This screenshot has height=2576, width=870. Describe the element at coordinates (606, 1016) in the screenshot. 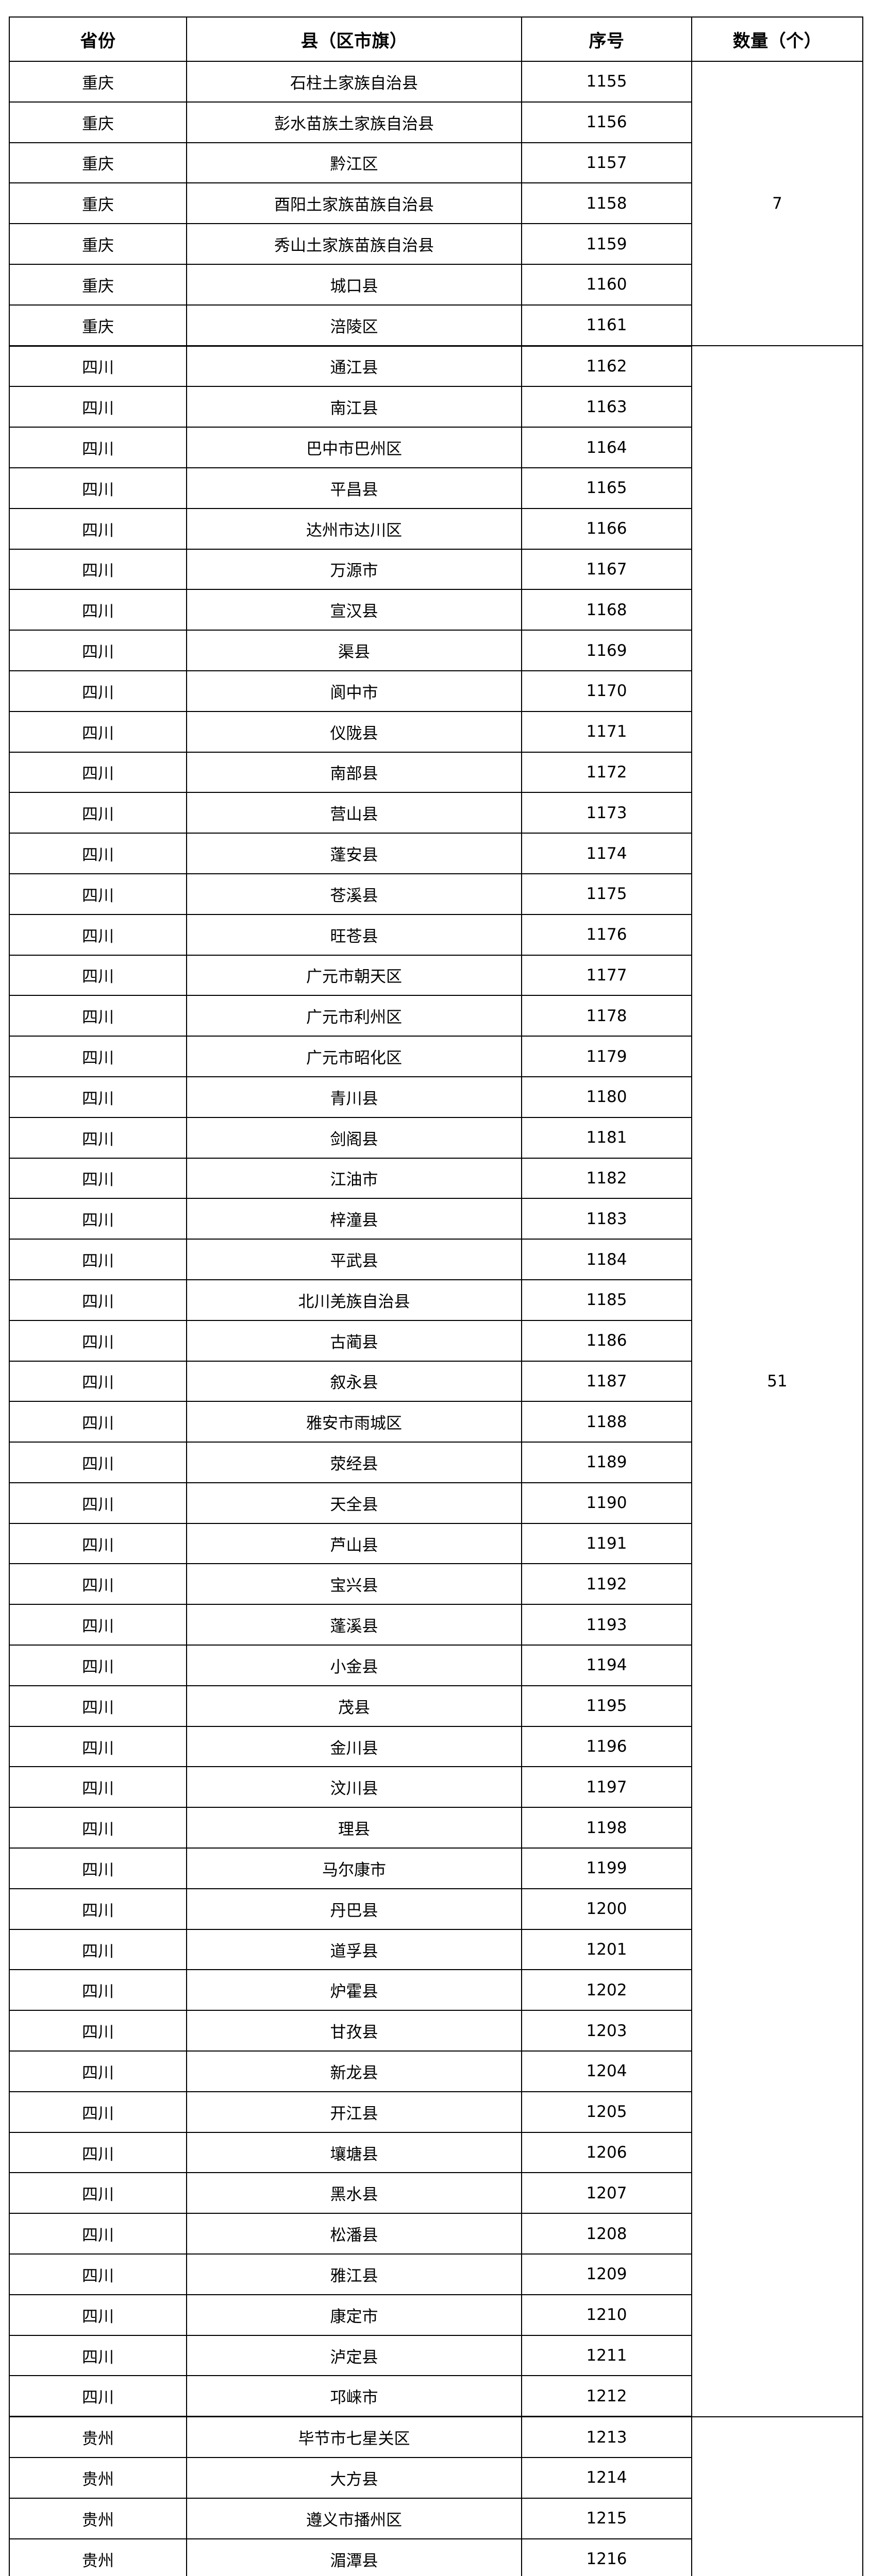

I see `cell-sequence: 1178` at that location.